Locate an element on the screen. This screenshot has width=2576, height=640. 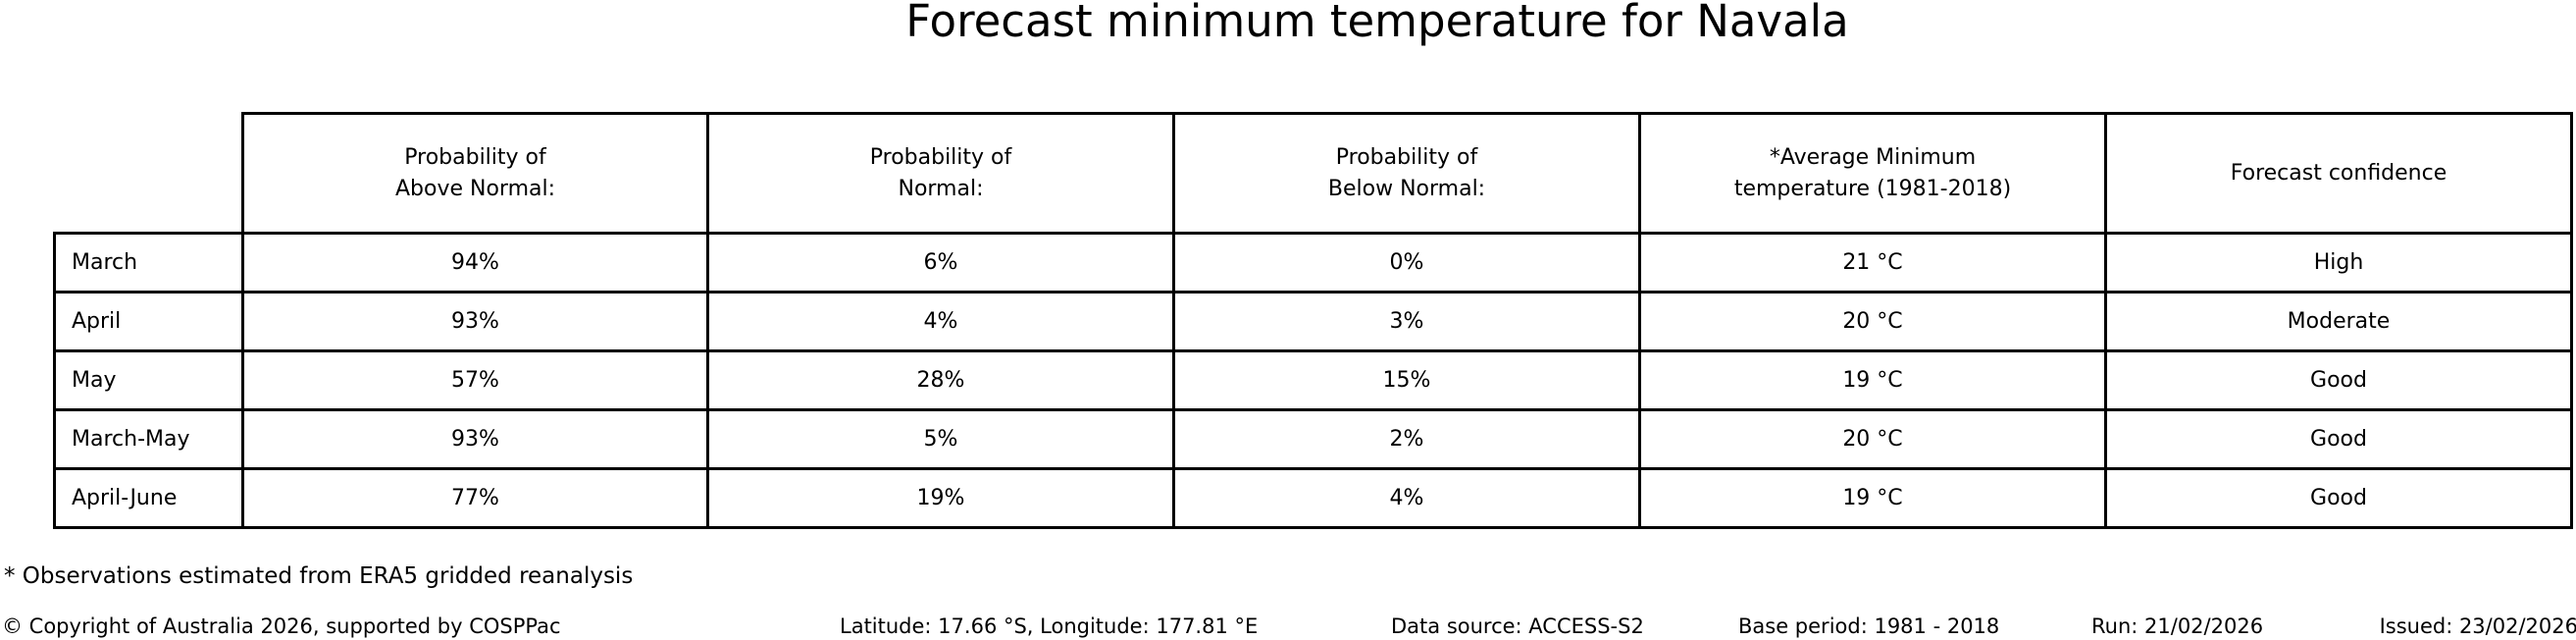
row-label: March is located at coordinates (148, 262).